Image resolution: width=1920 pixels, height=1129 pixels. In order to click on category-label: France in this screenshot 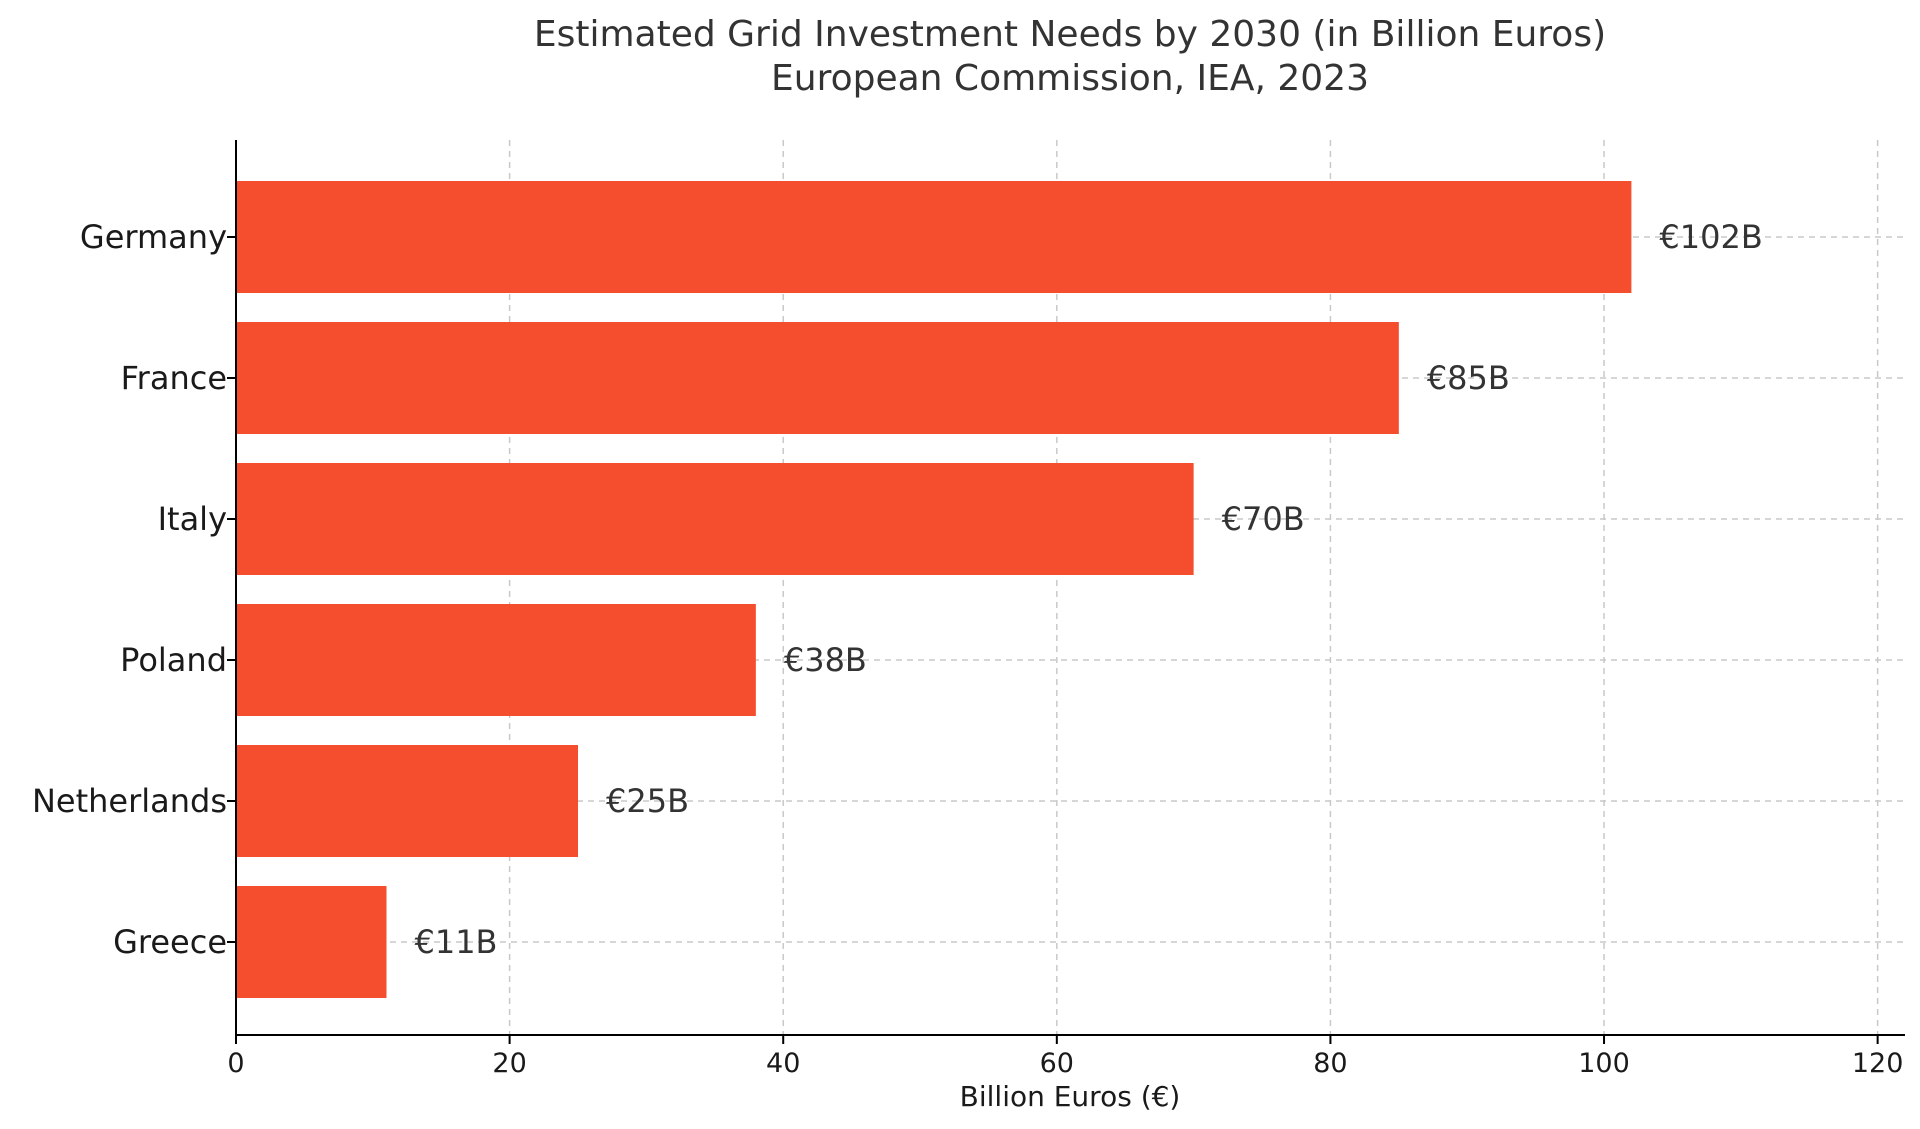, I will do `click(174, 378)`.